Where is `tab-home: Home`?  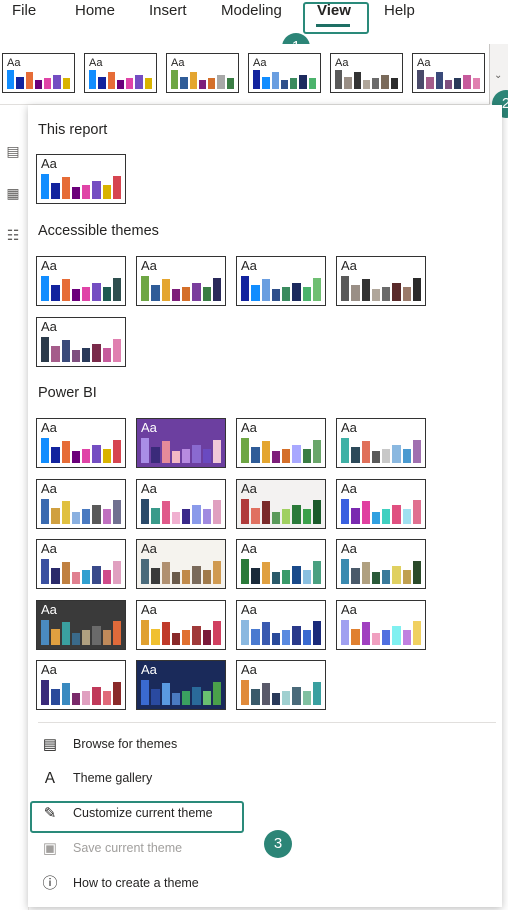 tab-home: Home is located at coordinates (95, 10).